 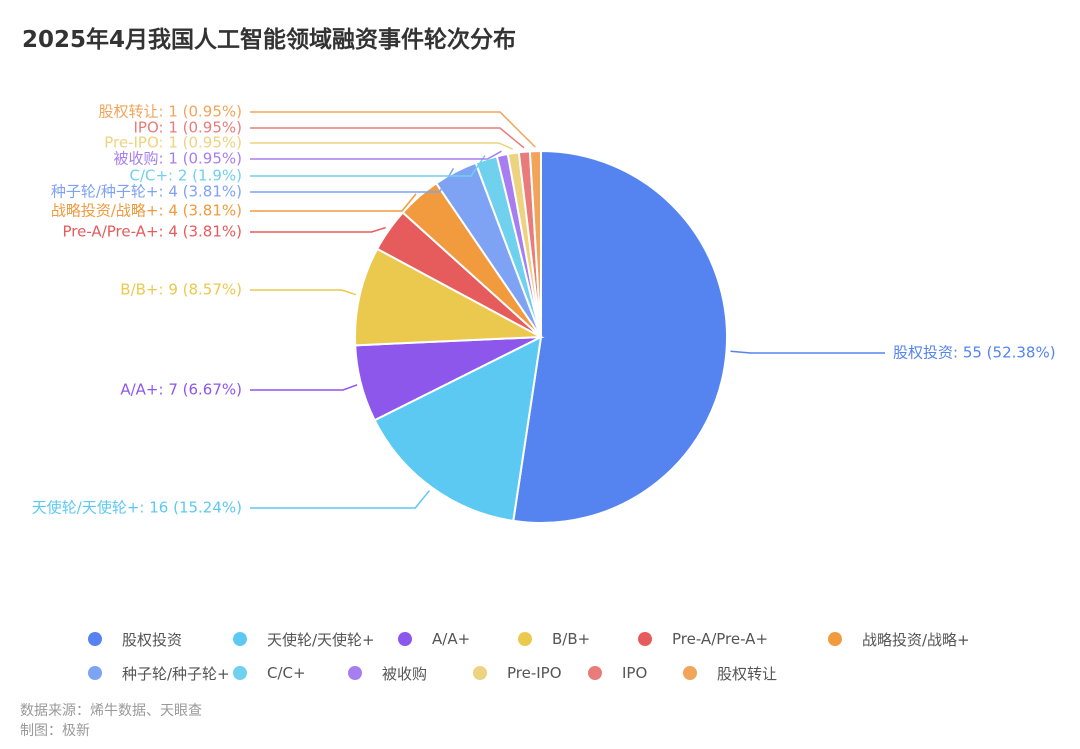 I want to click on legend-label: B/B+, so click(x=571, y=639).